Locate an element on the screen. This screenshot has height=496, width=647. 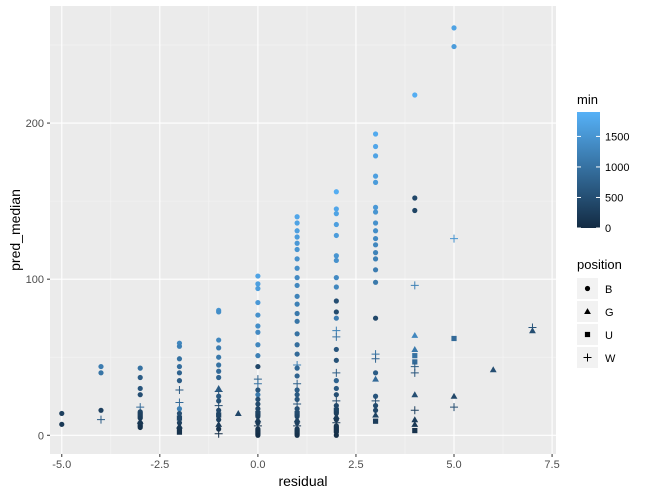
x-tick-label: 7.5 is located at coordinates (551, 465).